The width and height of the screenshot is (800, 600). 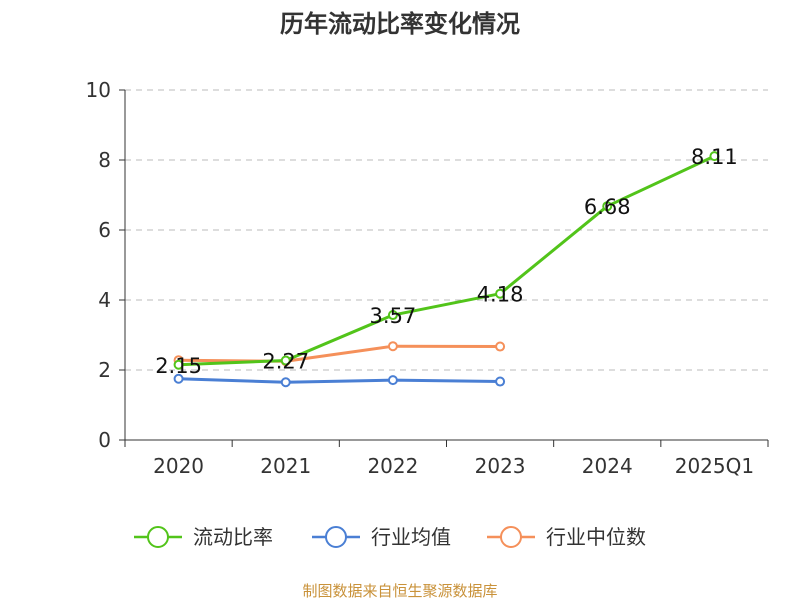 What do you see at coordinates (104, 160) in the screenshot?
I see `y-tick-label: 8` at bounding box center [104, 160].